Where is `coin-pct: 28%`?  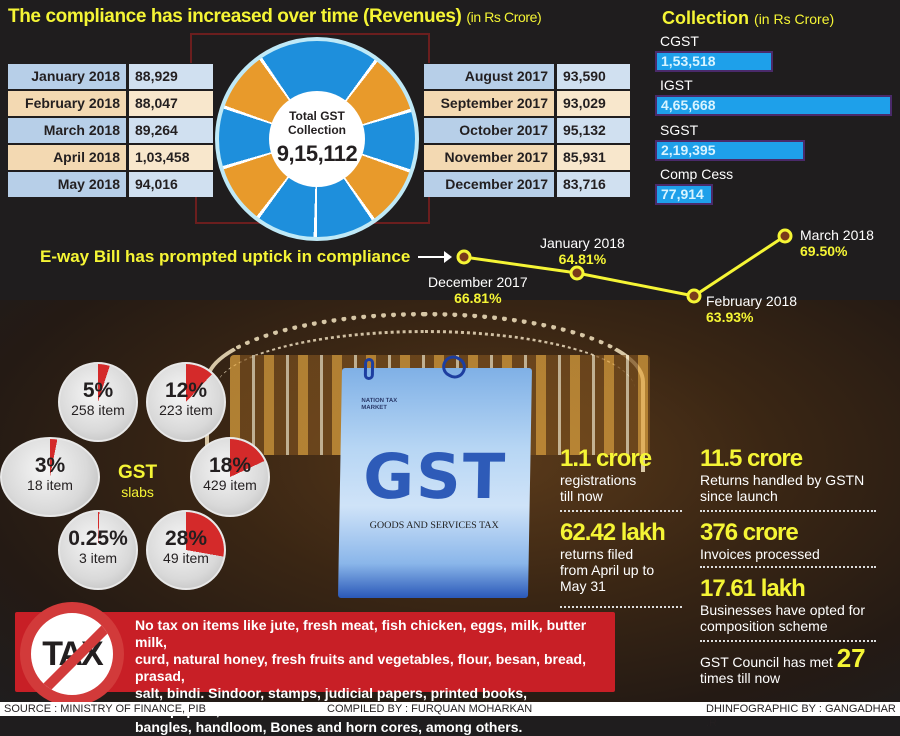 coin-pct: 28% is located at coordinates (186, 538).